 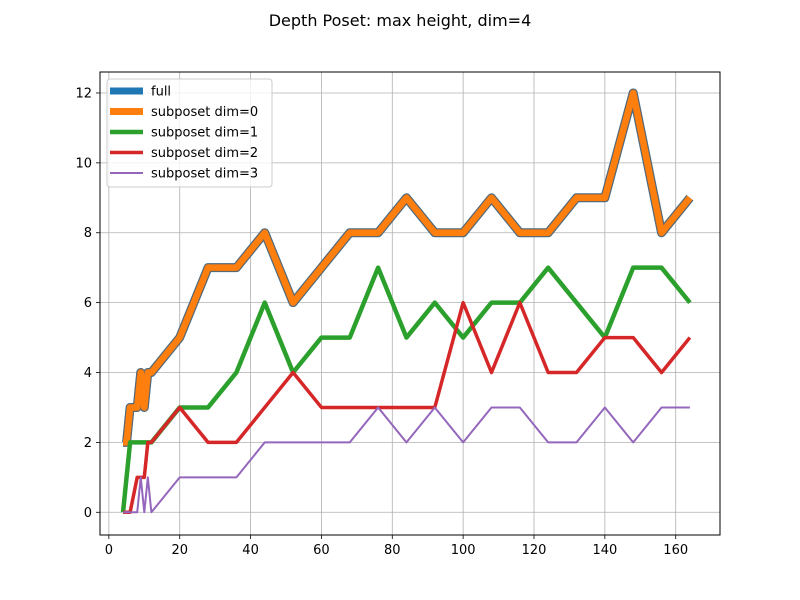 I want to click on x-tick-label: 80, so click(x=392, y=550).